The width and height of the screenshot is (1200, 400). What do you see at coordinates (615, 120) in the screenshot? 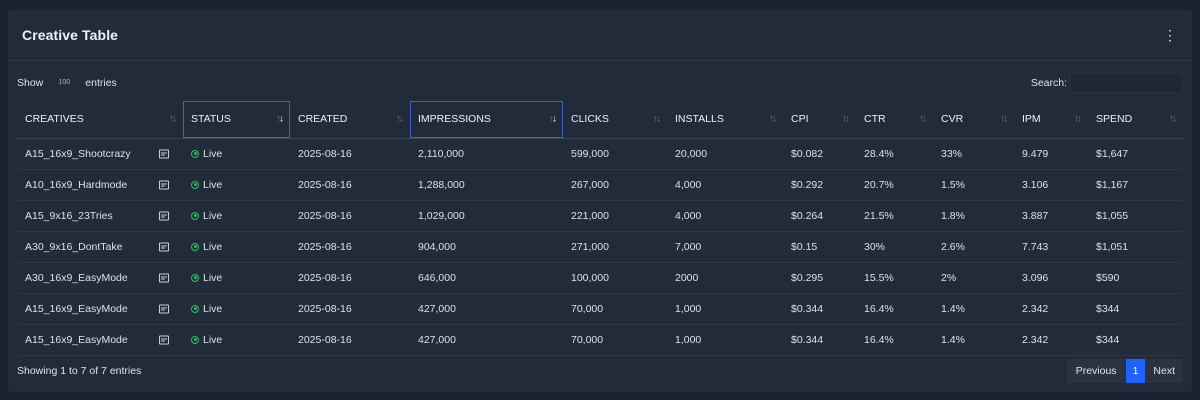
I see `column-header-clicks: CLICKS ↑↓` at bounding box center [615, 120].